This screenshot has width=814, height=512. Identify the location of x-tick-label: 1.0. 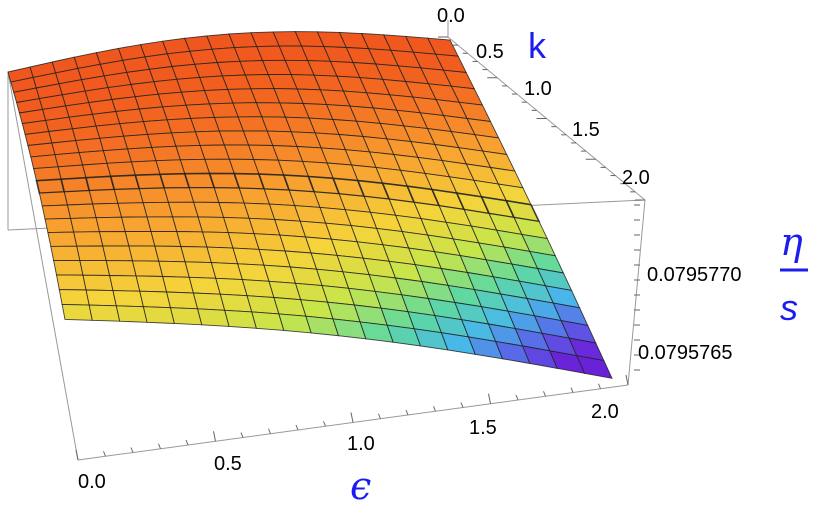
(361, 444).